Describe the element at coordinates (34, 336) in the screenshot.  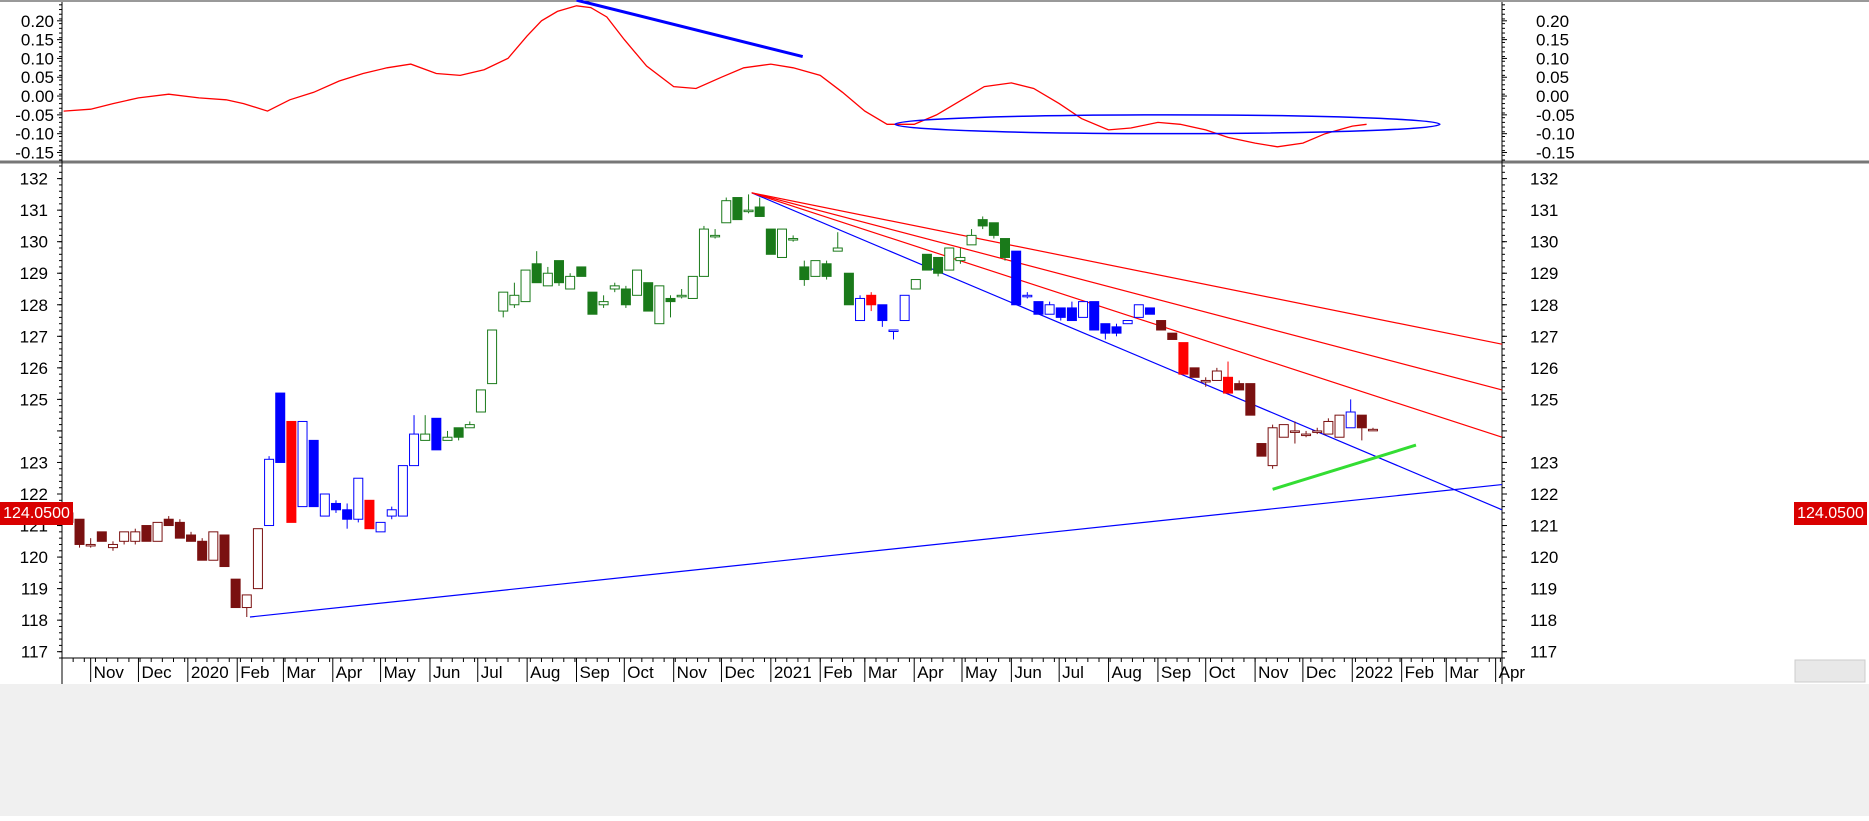
I see `price-tick-label-left: 127` at that location.